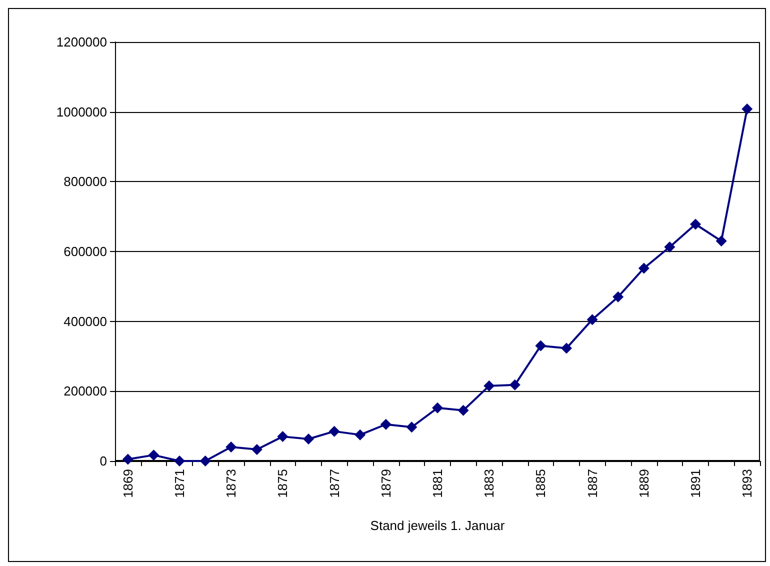 Image resolution: width=770 pixels, height=566 pixels. I want to click on y-tick-label: 0, so click(103, 461).